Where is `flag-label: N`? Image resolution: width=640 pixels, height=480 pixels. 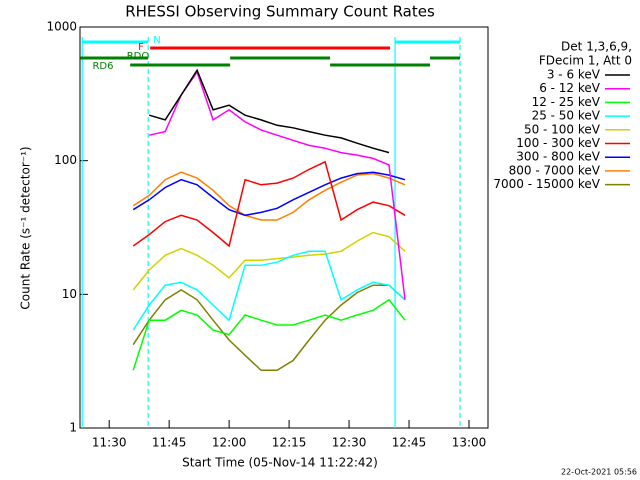
flag-label: N is located at coordinates (156, 40).